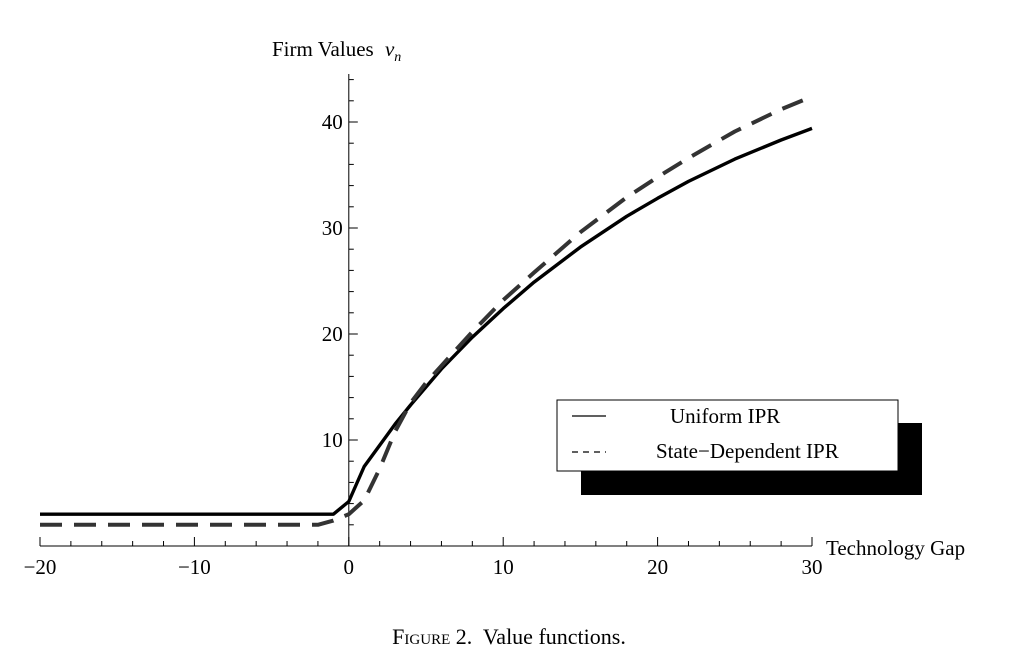  What do you see at coordinates (727, 435) in the screenshot?
I see `legend-box` at bounding box center [727, 435].